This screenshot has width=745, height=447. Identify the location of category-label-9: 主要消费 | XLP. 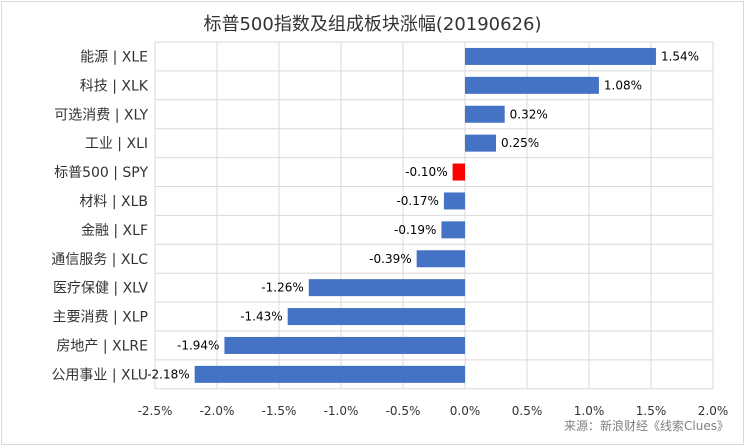
(100, 318).